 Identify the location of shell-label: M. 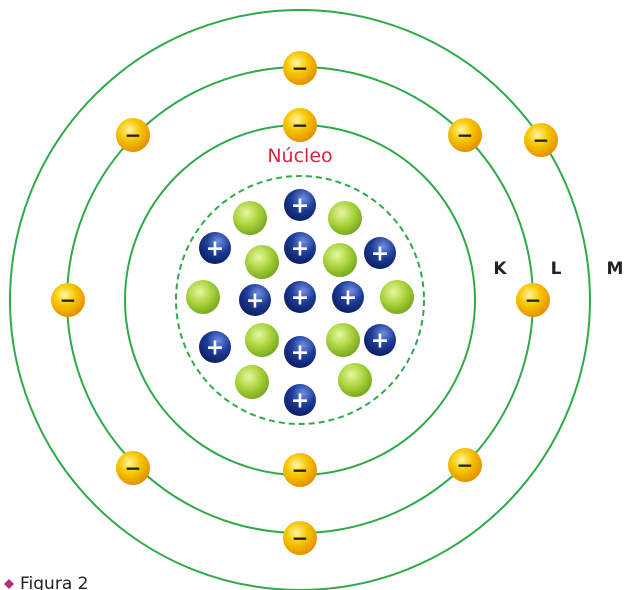
(615, 269).